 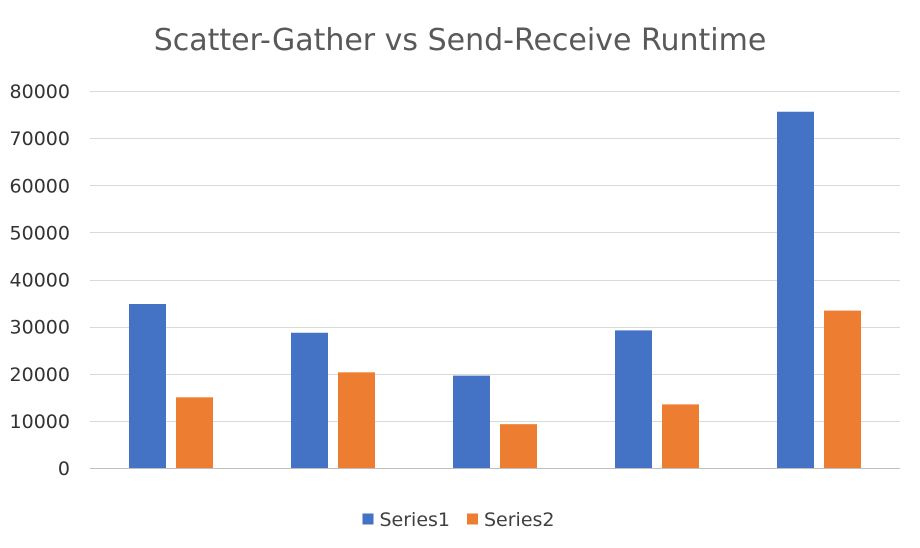 I want to click on y-tick-label: 30000, so click(x=40, y=328).